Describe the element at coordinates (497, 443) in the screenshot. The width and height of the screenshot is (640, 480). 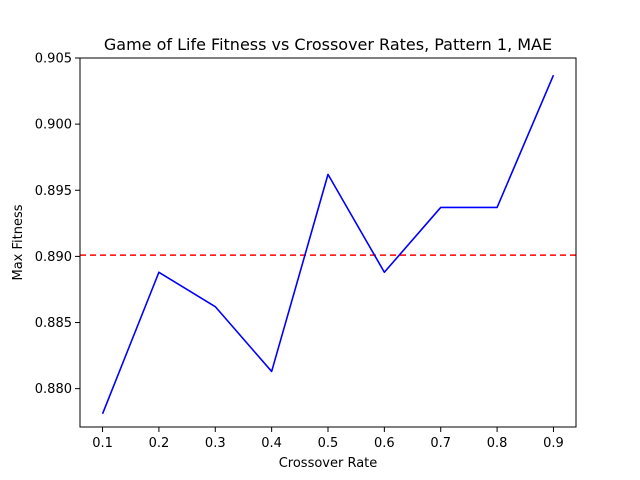
I see `x-tick-label: 0.8` at that location.